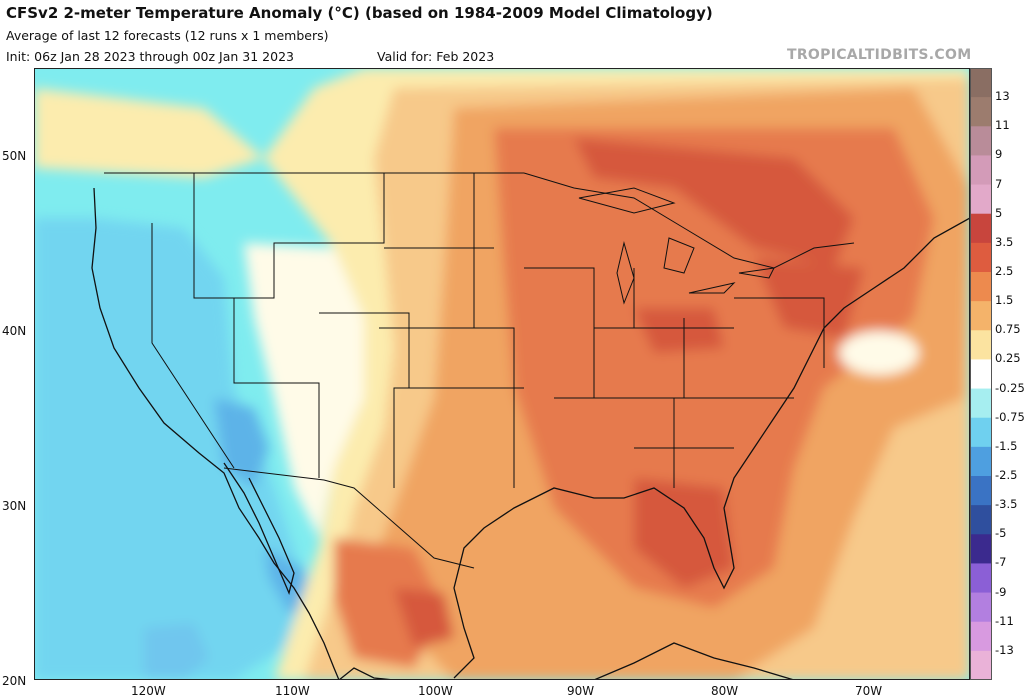 The width and height of the screenshot is (1024, 700). Describe the element at coordinates (149, 133) in the screenshot. I see `pale-warm-northwest` at that location.